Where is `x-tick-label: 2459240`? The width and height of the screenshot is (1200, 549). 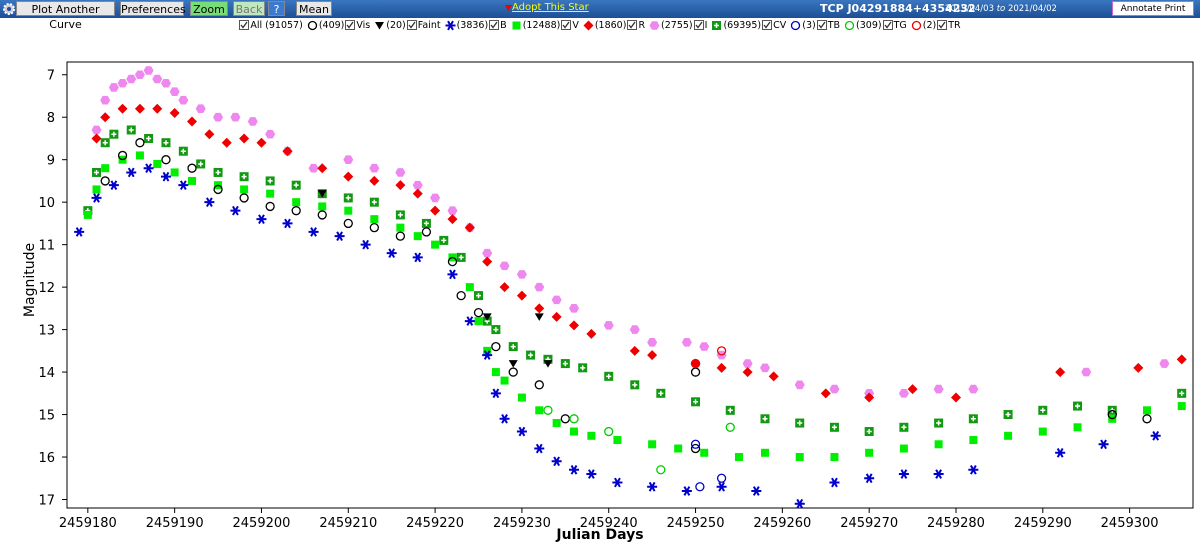 x-tick-label: 2459240 is located at coordinates (609, 523).